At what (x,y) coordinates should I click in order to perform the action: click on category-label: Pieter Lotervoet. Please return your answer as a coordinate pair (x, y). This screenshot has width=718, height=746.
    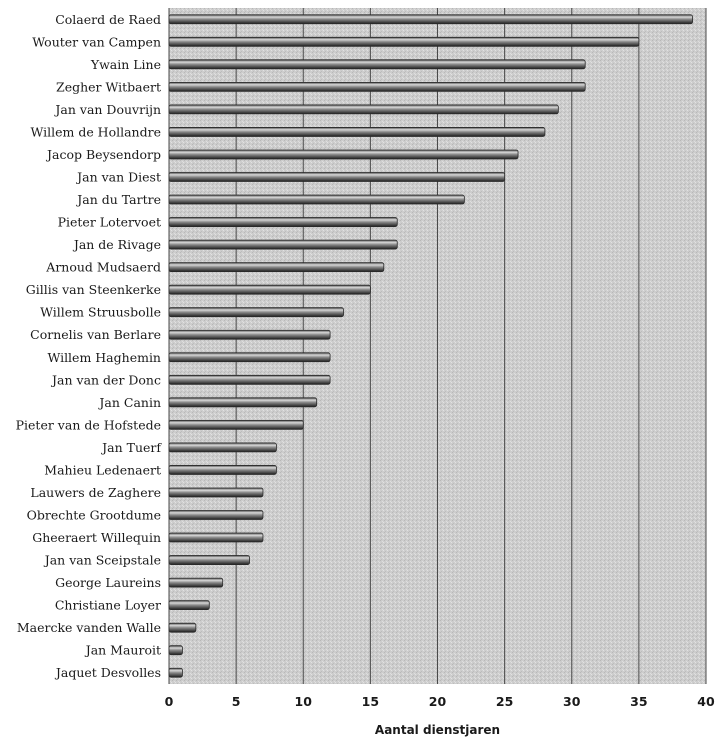
    Looking at the image, I should click on (109, 222).